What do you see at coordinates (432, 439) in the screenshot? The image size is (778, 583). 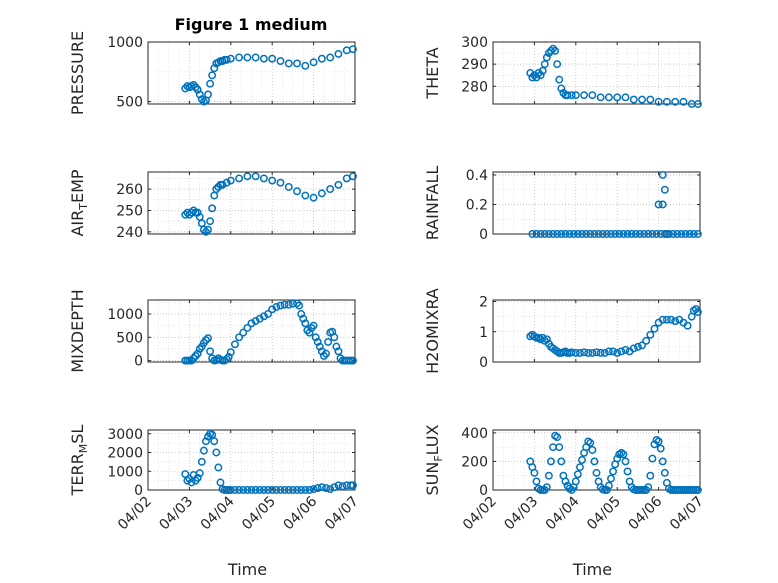 I see `y-axis-label-rest: LUX` at bounding box center [432, 439].